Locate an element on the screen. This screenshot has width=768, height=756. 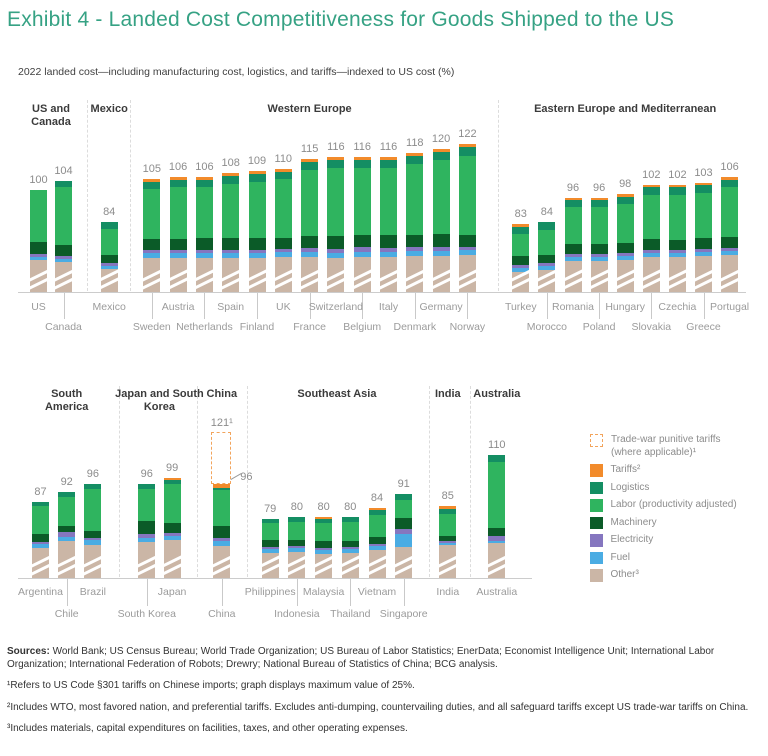
x-label-morocco: Morocco is located at coordinates (547, 327).